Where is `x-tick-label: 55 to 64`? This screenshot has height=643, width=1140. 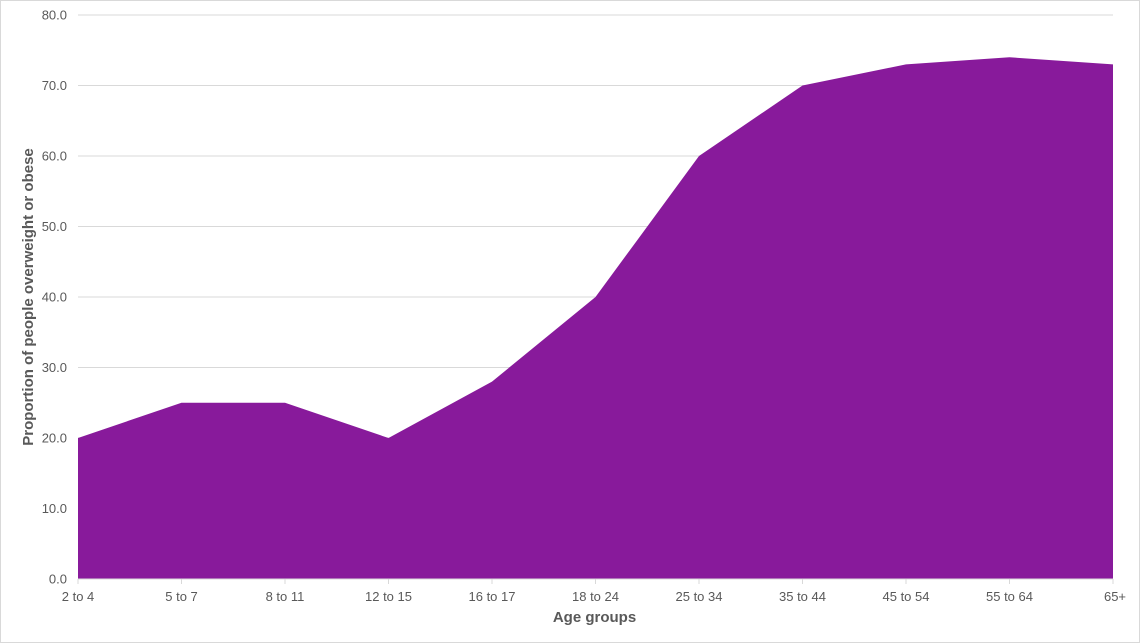 x-tick-label: 55 to 64 is located at coordinates (1009, 596).